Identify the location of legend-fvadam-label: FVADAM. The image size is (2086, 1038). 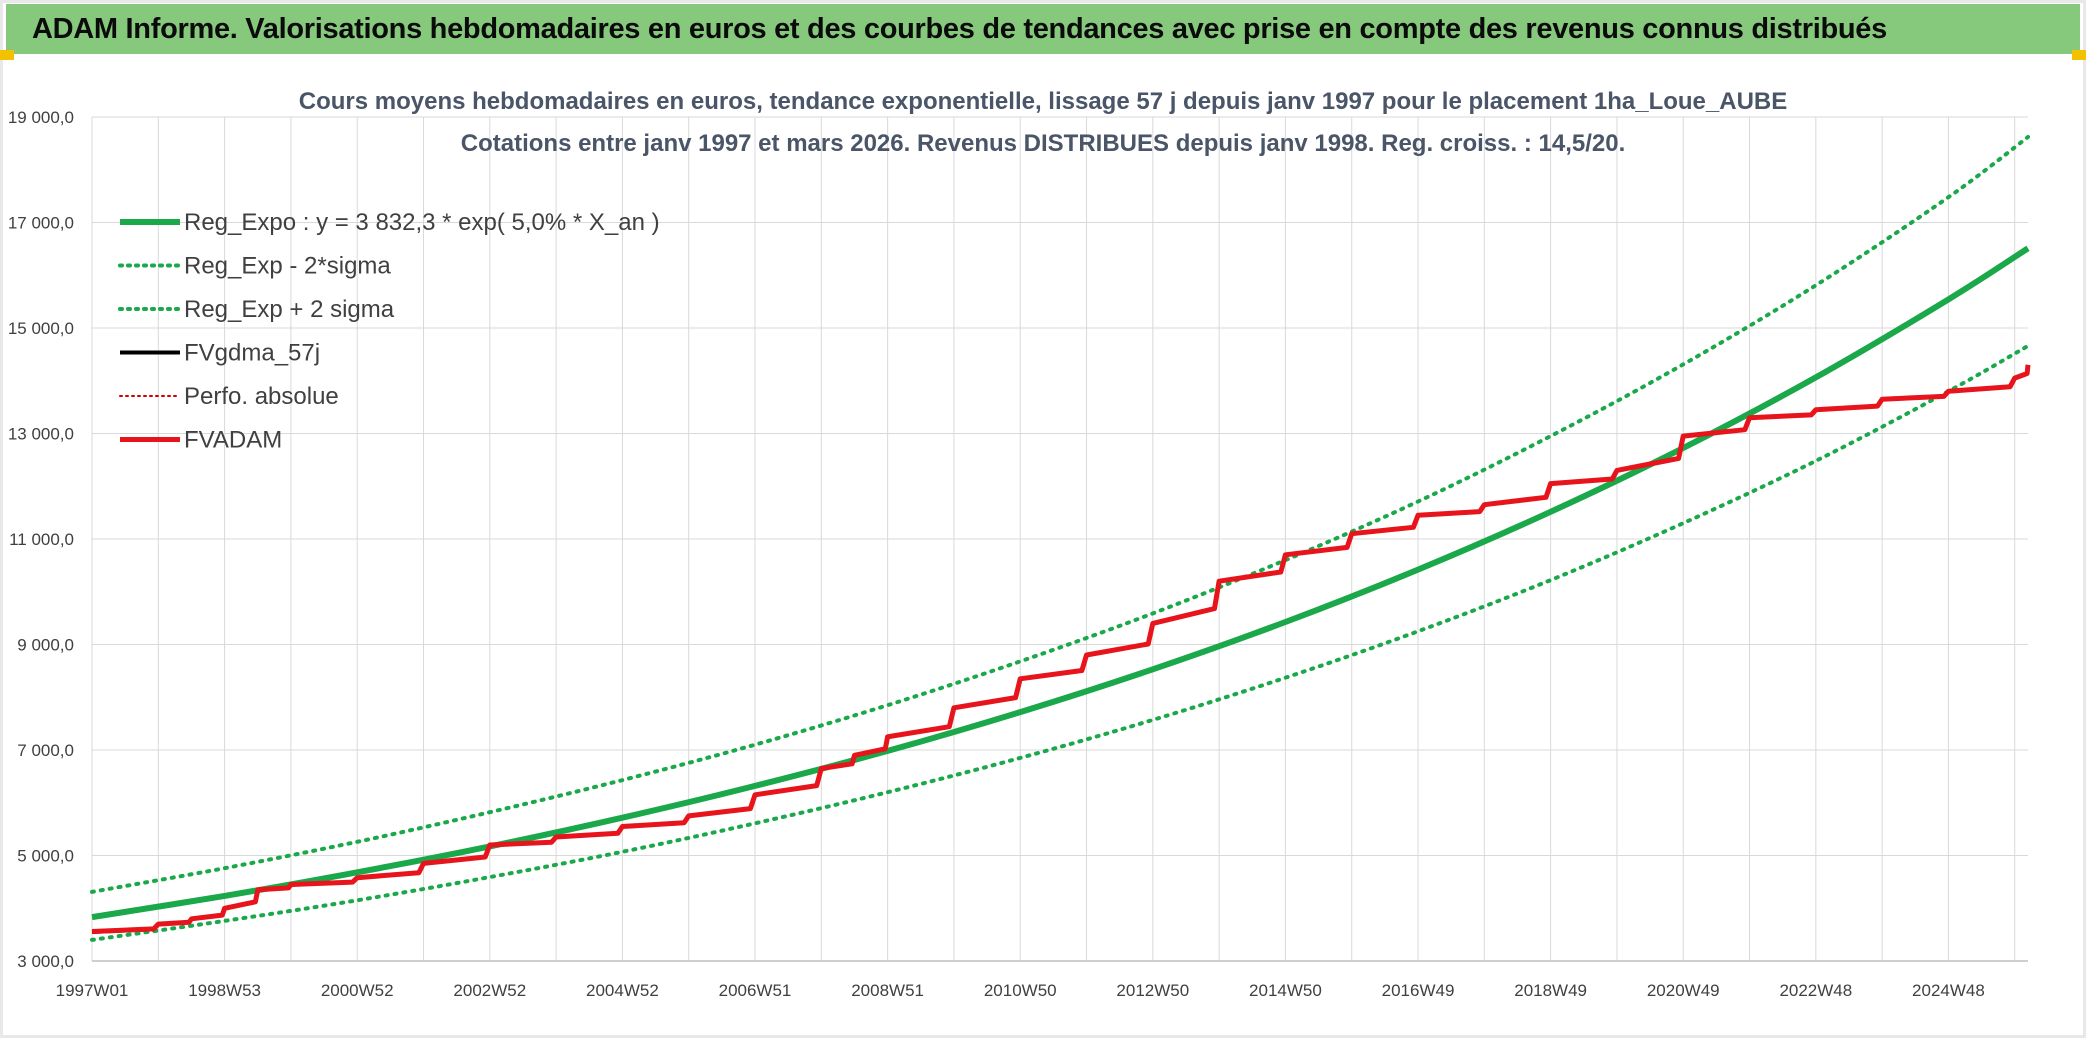
(233, 440).